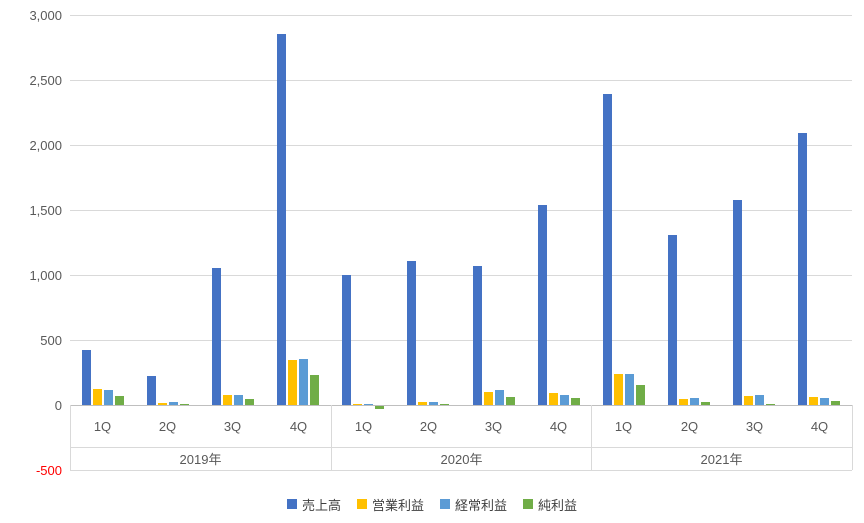 The width and height of the screenshot is (864, 523). Describe the element at coordinates (461, 459) in the screenshot. I see `x-year-label: 2020年` at that location.